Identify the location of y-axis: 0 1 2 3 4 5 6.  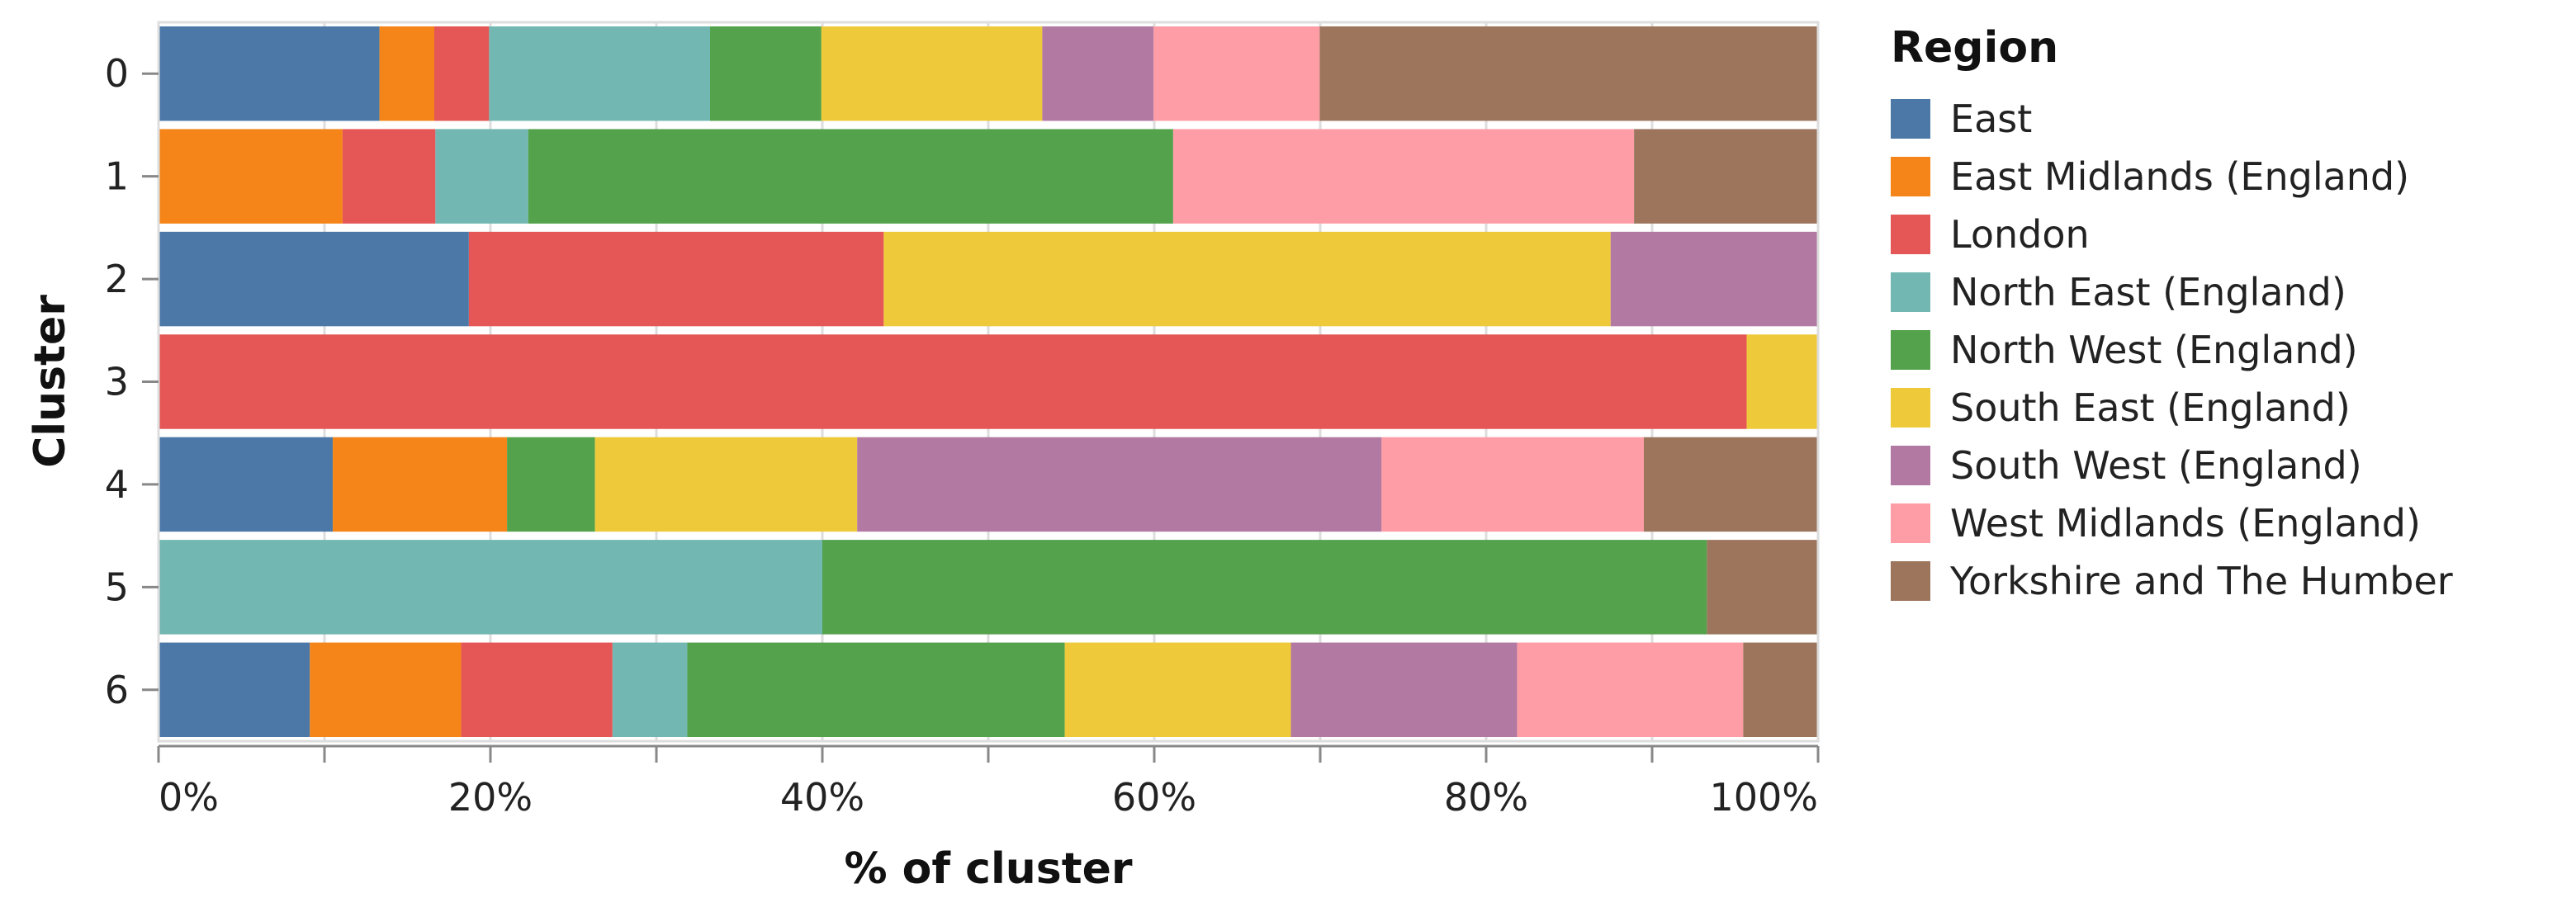
(132, 381).